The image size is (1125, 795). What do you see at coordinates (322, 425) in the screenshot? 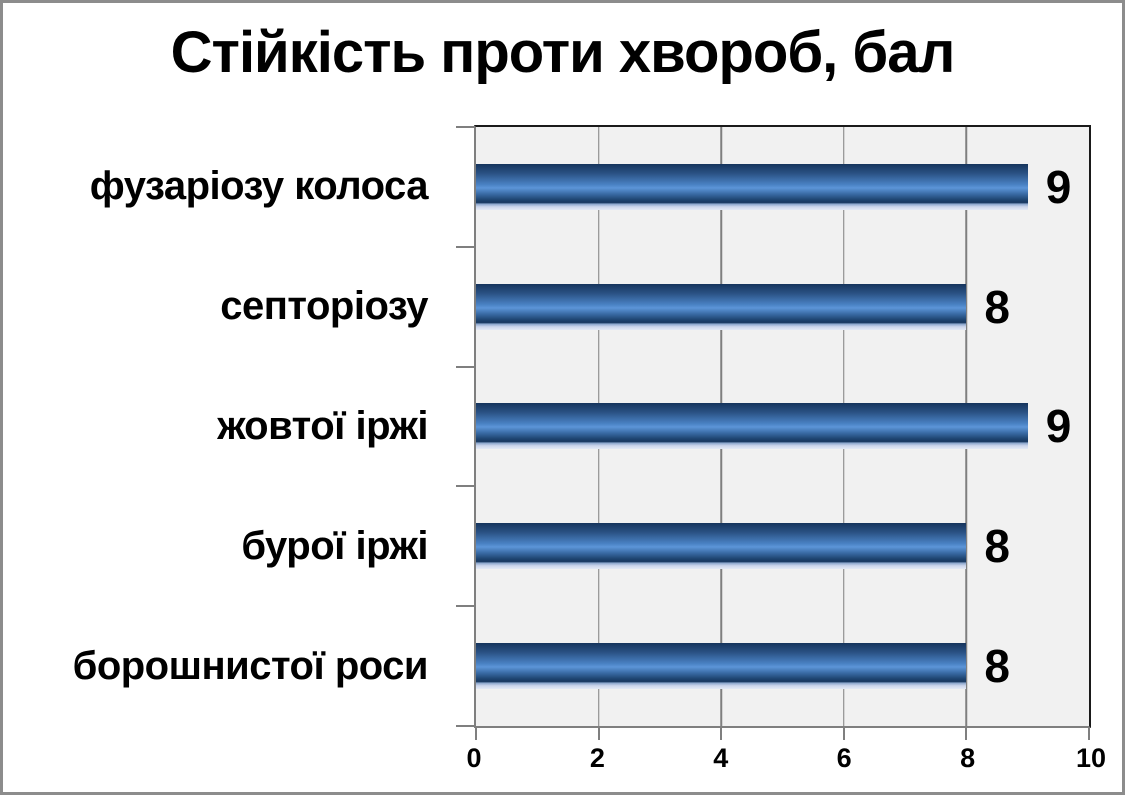
I see `category-label: жовтої іржі` at bounding box center [322, 425].